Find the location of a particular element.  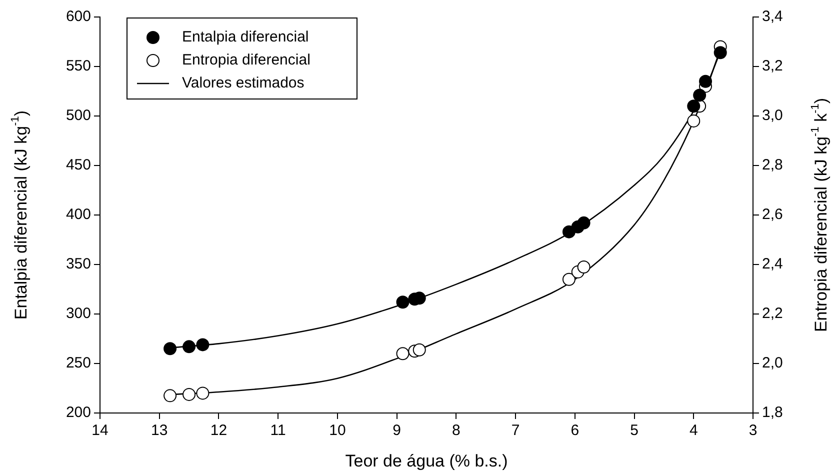

y-tick-label: 600 is located at coordinates (78, 17).